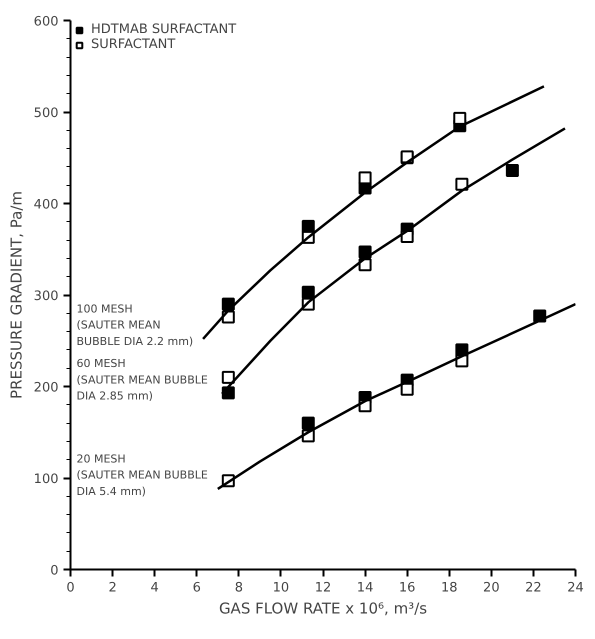 The height and width of the screenshot is (639, 595). I want to click on x-tick-label: 20, so click(491, 588).